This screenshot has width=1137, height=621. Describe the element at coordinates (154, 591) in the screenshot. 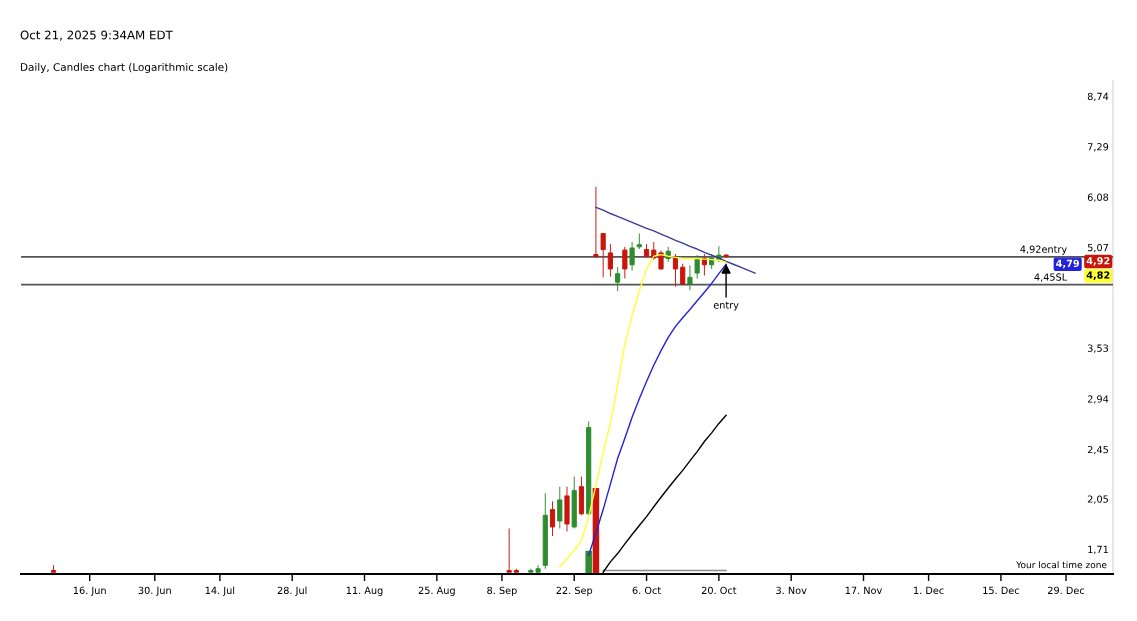

I see `x-tick-label: 30. Jun` at that location.